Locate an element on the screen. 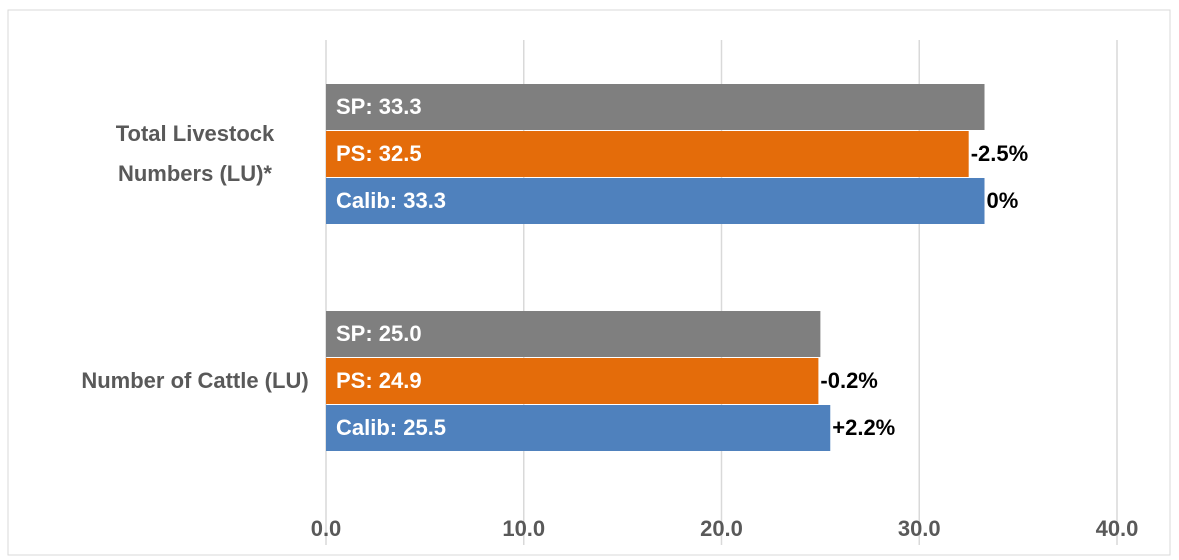  x-tick-label: 20.0 is located at coordinates (721, 528).